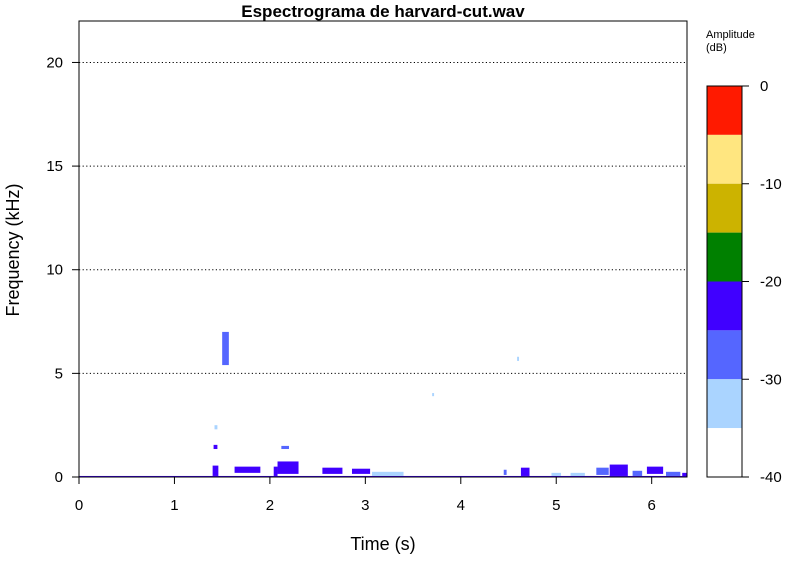 Image resolution: width=802 pixels, height=573 pixels. I want to click on x-tick-label: 5, so click(556, 505).